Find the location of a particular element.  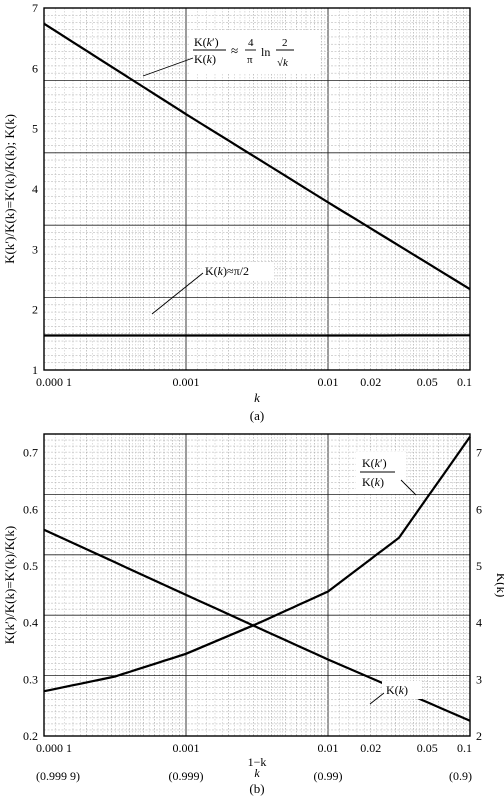

y-tick-labels-b: 0.2 0.3 0.4 0.5 0.6 0.7 is located at coordinates (30, 594).